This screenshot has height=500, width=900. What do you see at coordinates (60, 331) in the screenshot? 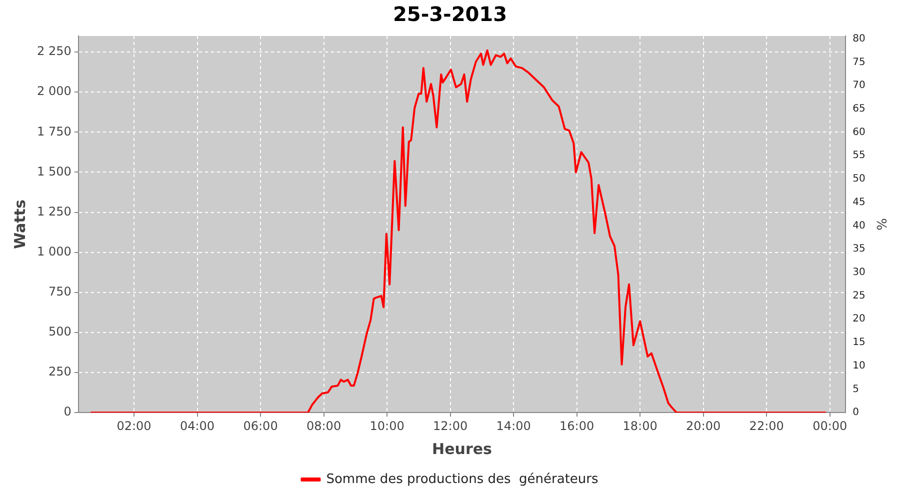
I see `y-tick-label: 500` at bounding box center [60, 331].